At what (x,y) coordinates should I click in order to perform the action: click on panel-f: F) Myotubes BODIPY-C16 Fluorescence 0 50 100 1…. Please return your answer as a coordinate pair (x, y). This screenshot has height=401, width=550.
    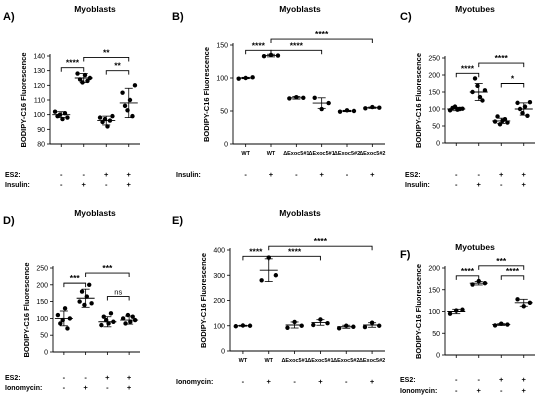
    Looking at the image, I should click on (467, 318).